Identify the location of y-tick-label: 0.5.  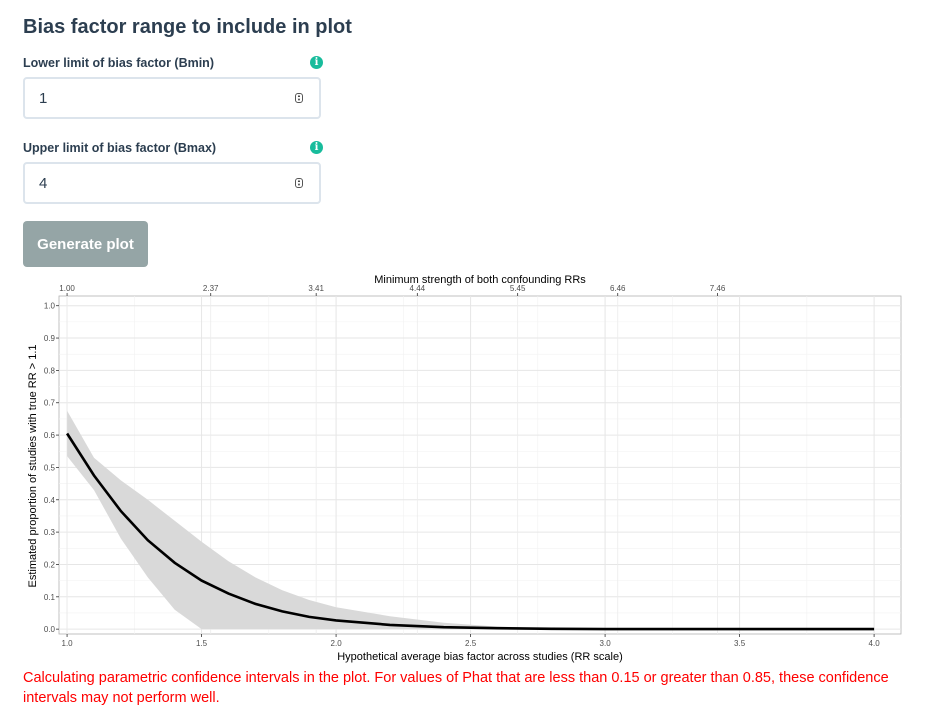
(50, 467).